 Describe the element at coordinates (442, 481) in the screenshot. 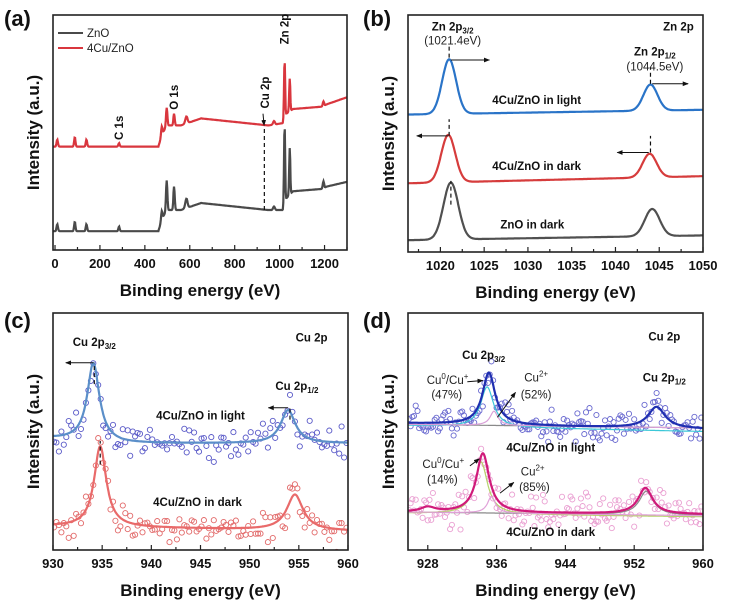

I see `annotation: (14%)` at that location.